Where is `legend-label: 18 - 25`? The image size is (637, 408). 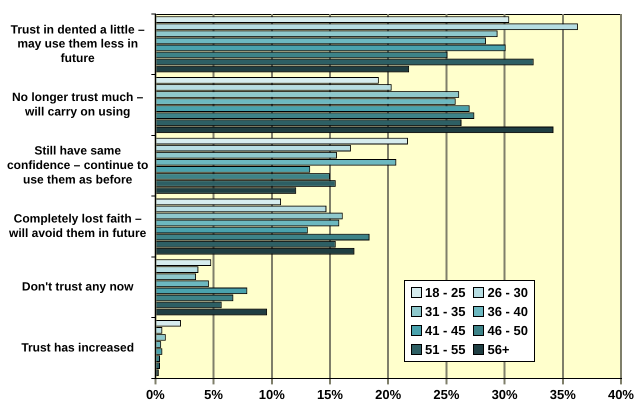
legend-label: 18 - 25 is located at coordinates (445, 292).